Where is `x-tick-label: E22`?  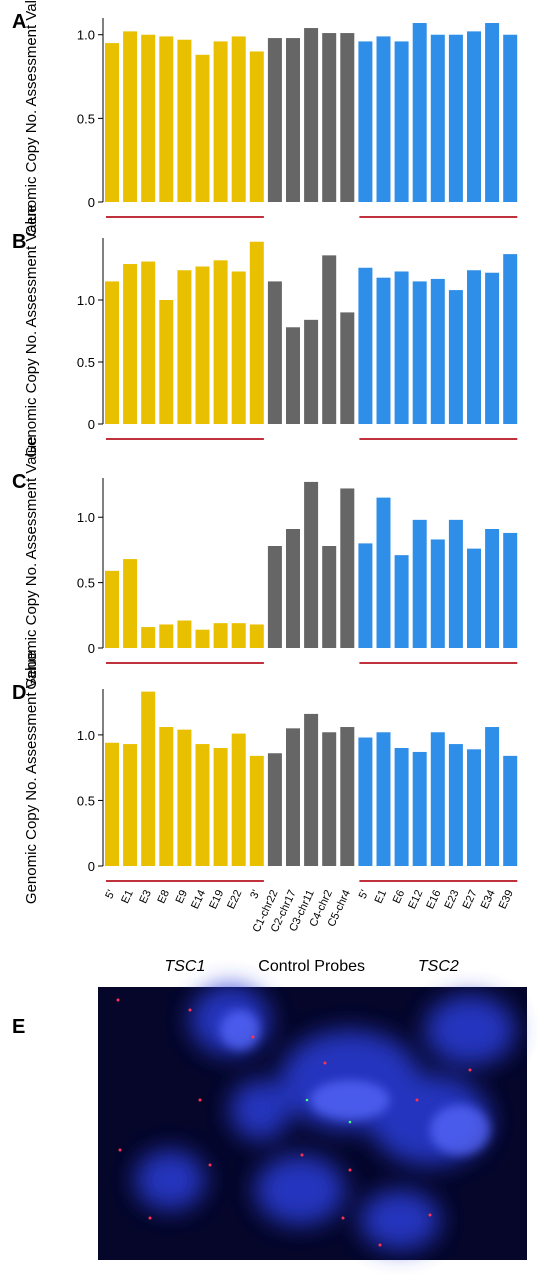 x-tick-label: E22 is located at coordinates (234, 899).